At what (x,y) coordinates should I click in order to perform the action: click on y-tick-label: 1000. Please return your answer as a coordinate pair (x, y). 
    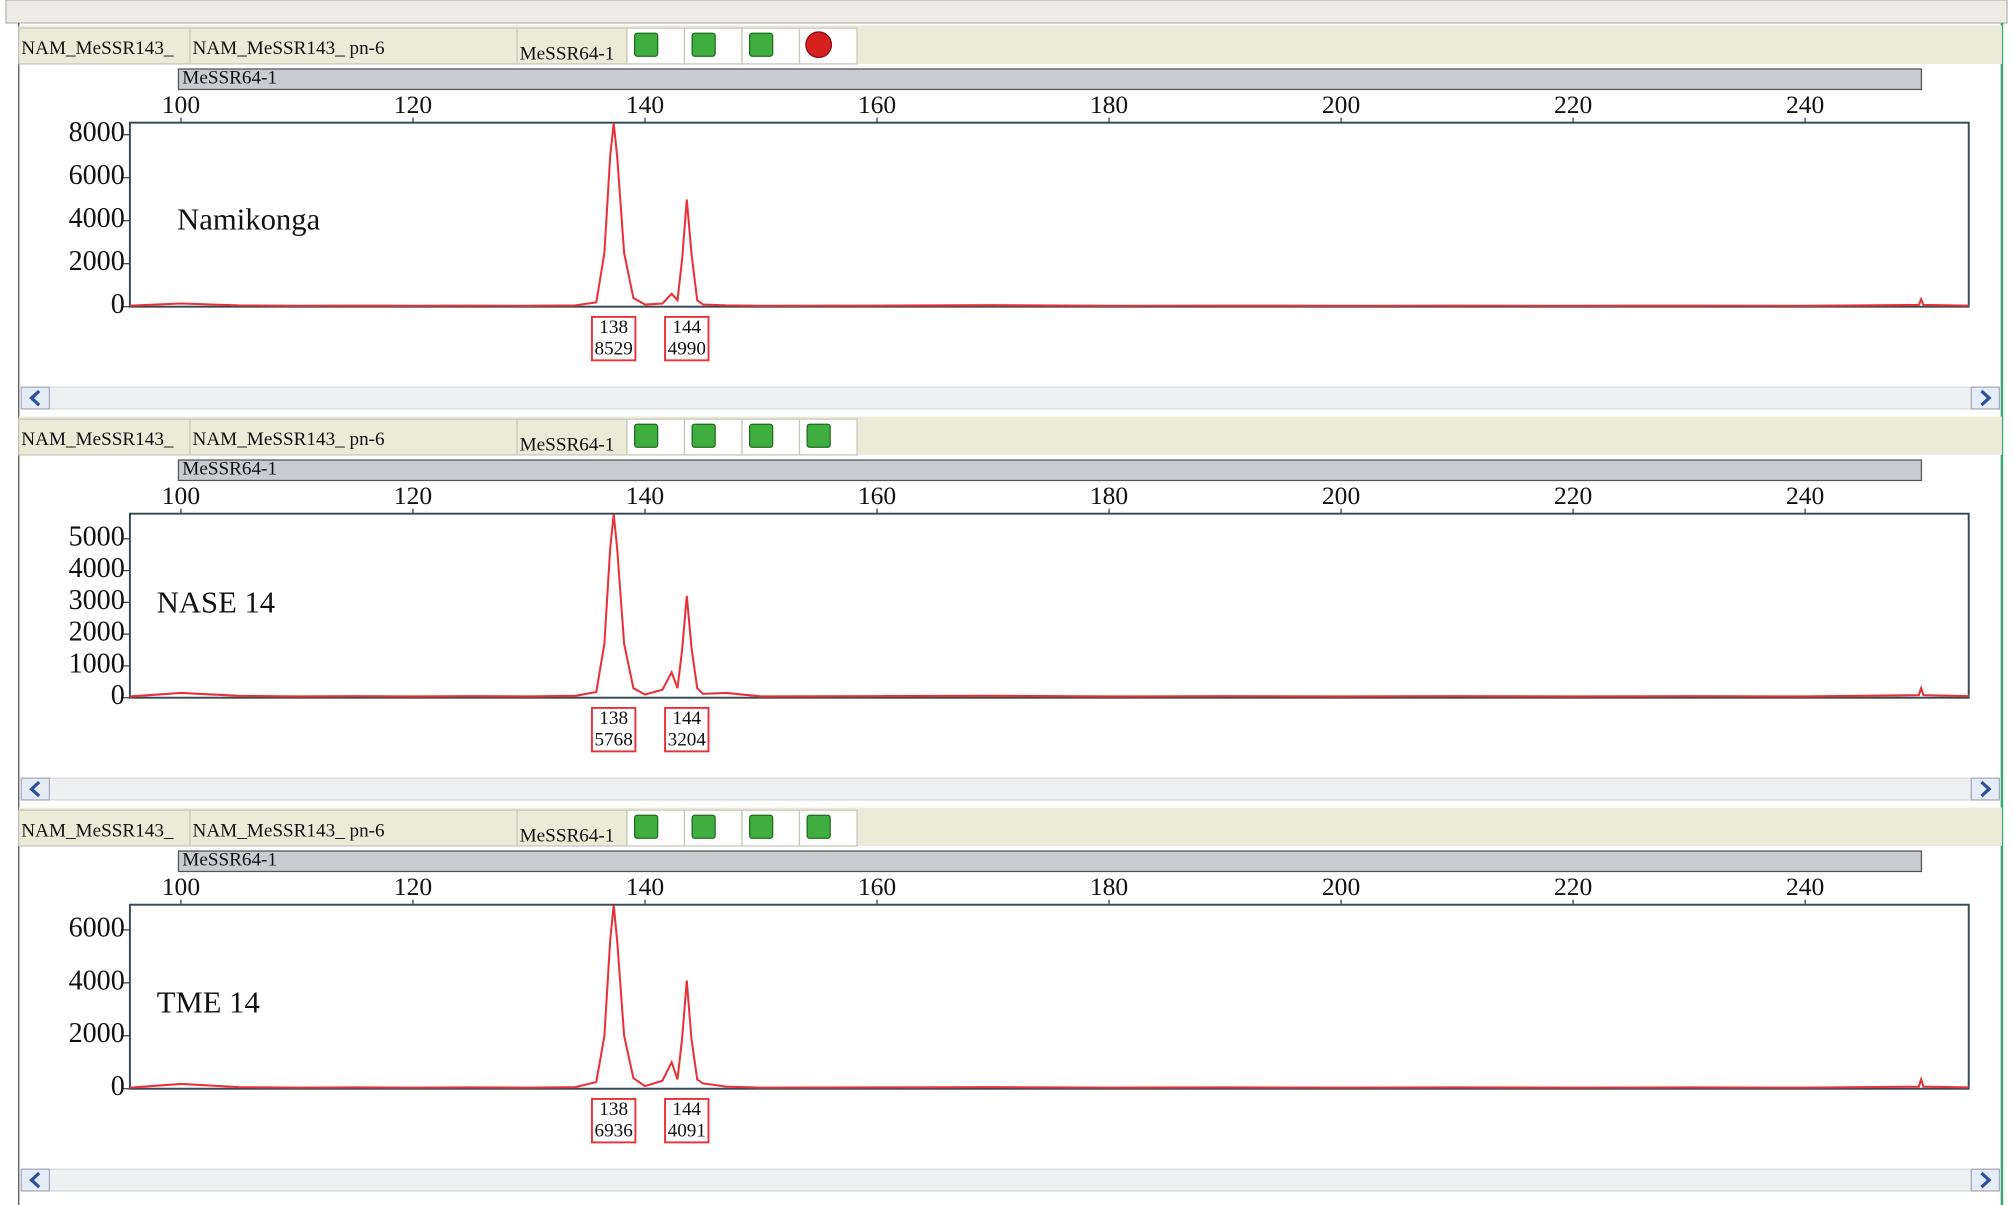
    Looking at the image, I should click on (97, 663).